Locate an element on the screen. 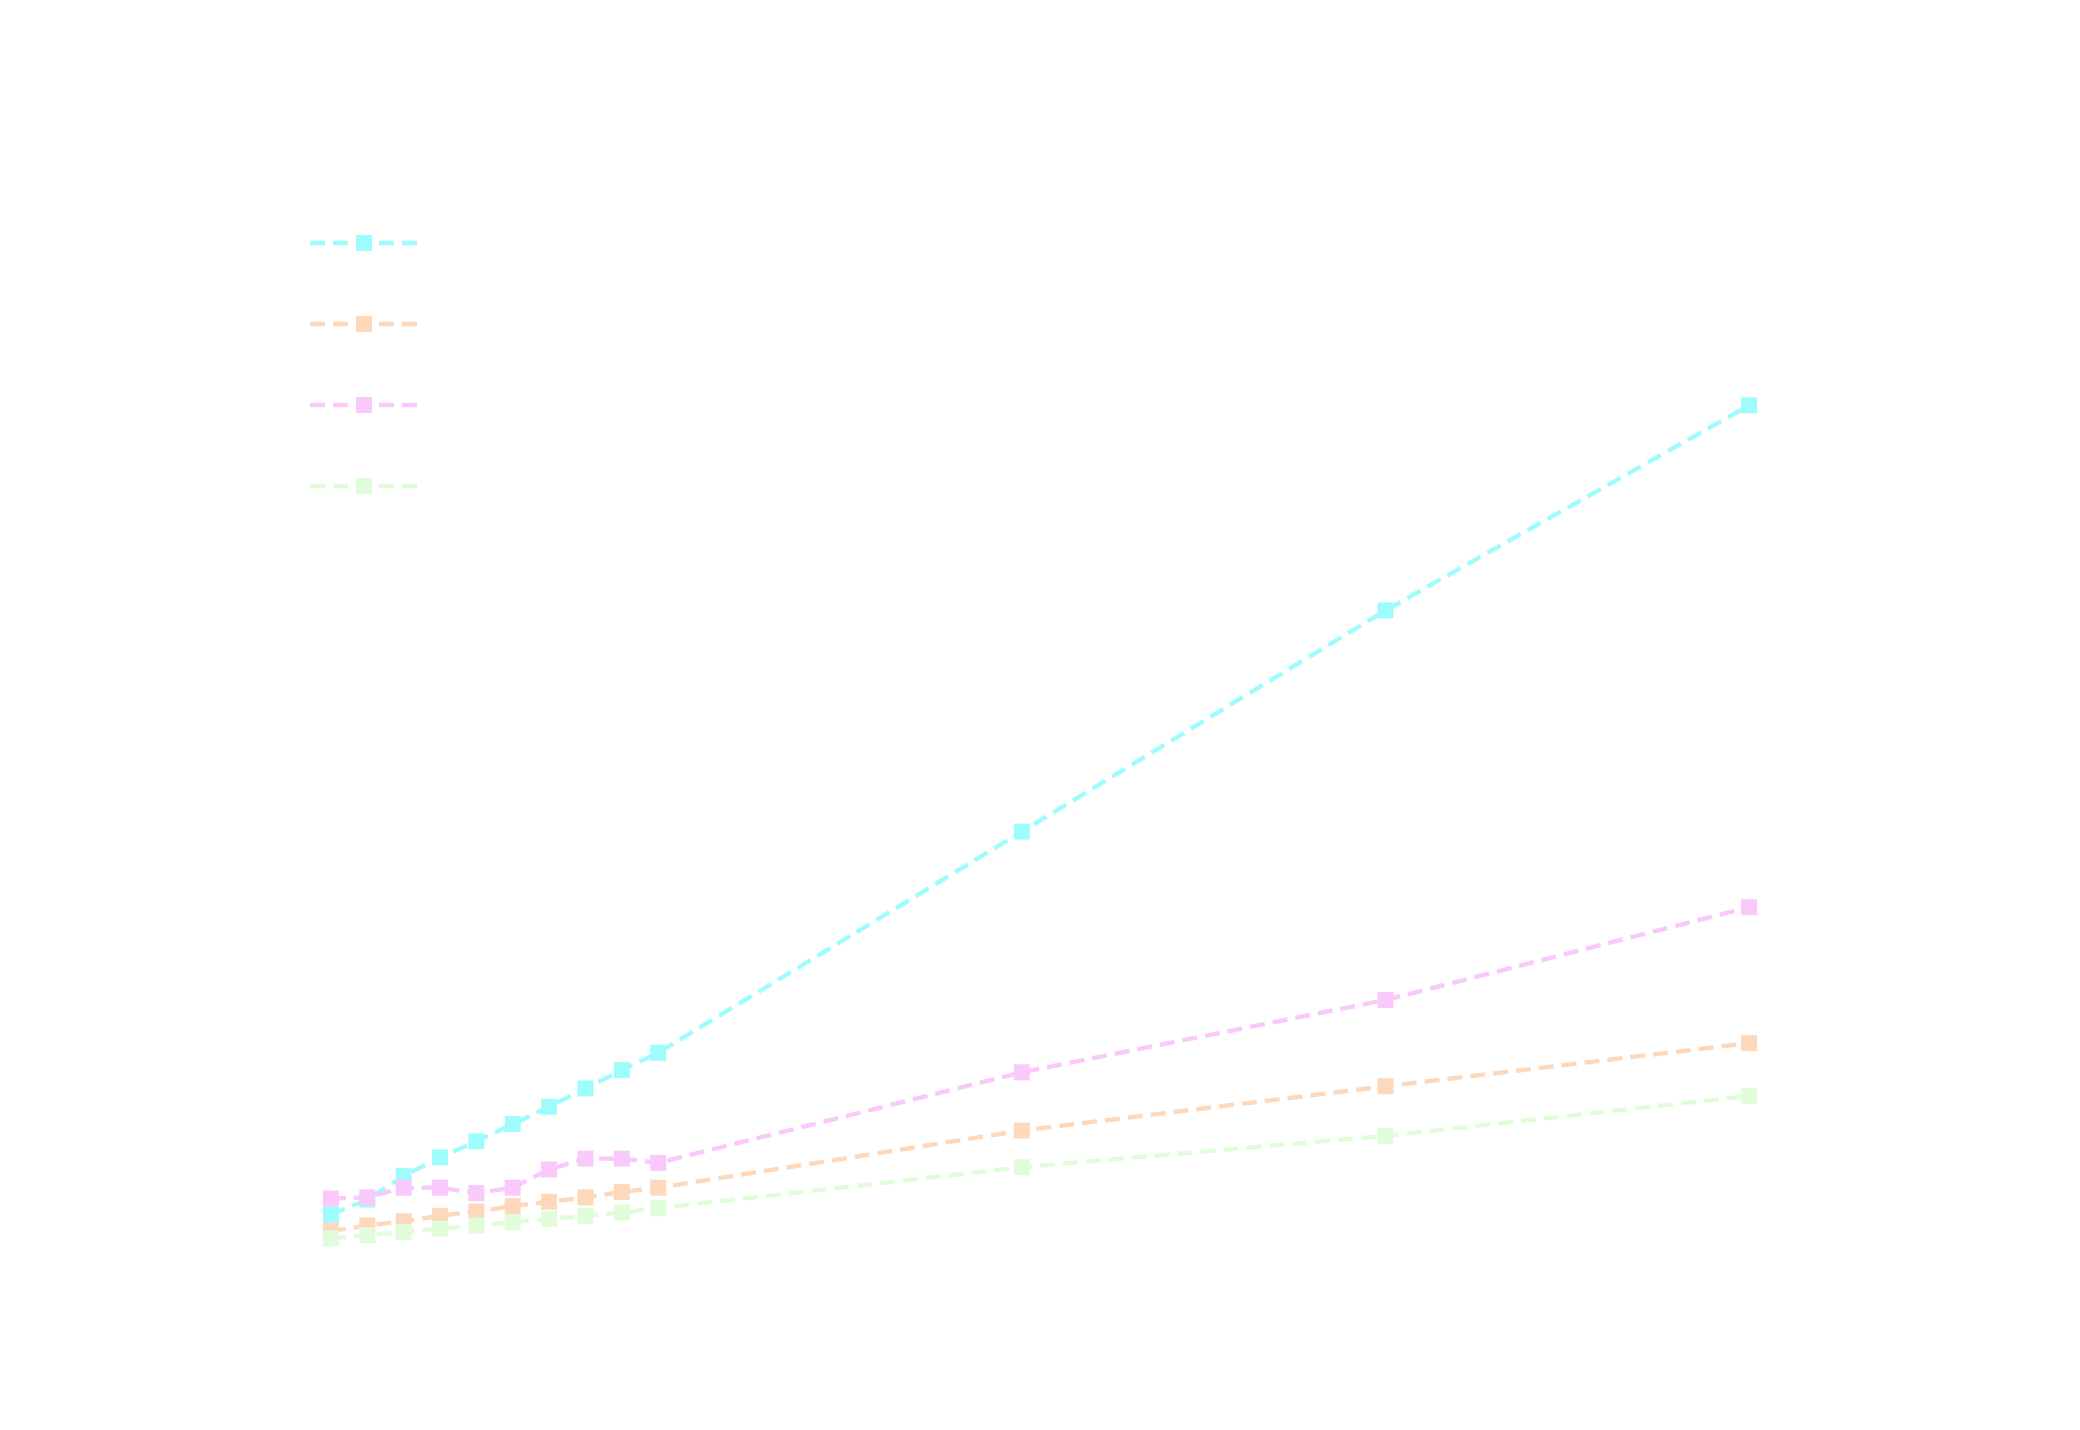 The width and height of the screenshot is (2080, 1430). series-3-line is located at coordinates (1040, 1053).